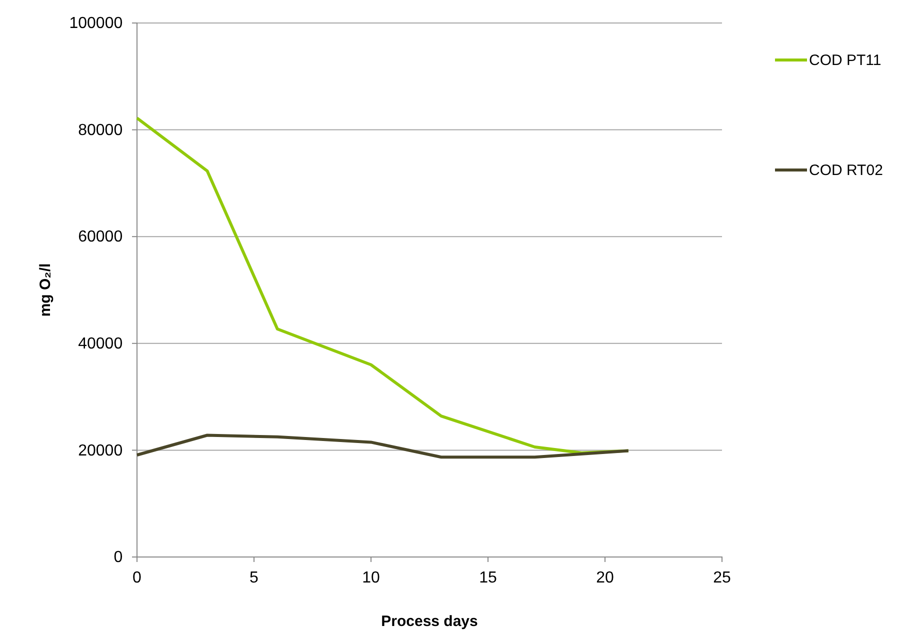  I want to click on x-tick-label: 0, so click(137, 578).